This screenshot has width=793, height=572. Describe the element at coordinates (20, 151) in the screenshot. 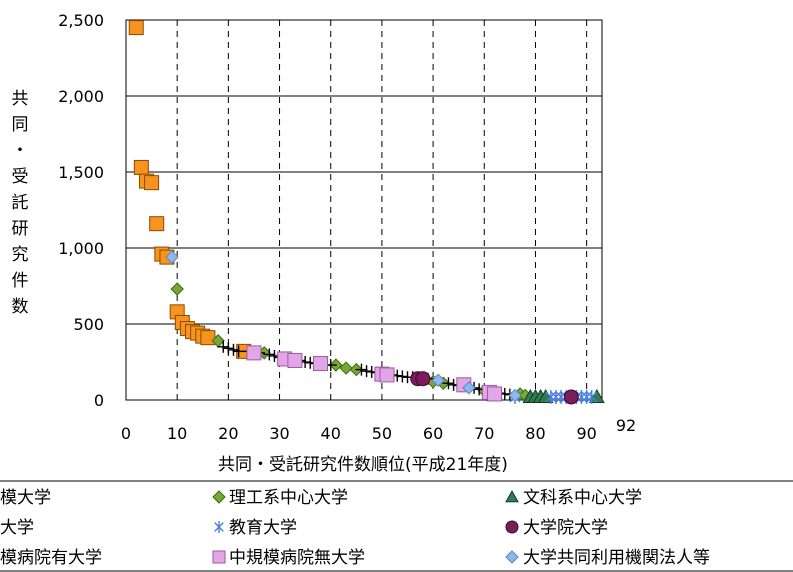

I see `y-axis-title-char: ・` at that location.